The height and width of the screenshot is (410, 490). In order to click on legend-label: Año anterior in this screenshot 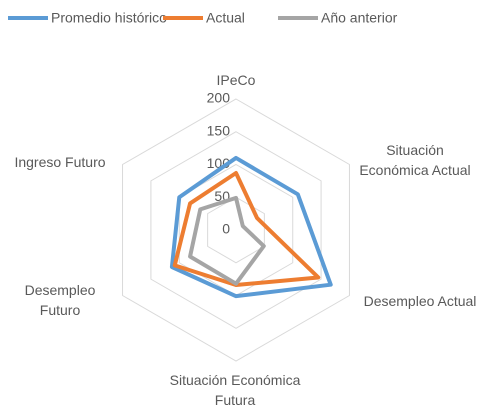, I will do `click(359, 18)`.